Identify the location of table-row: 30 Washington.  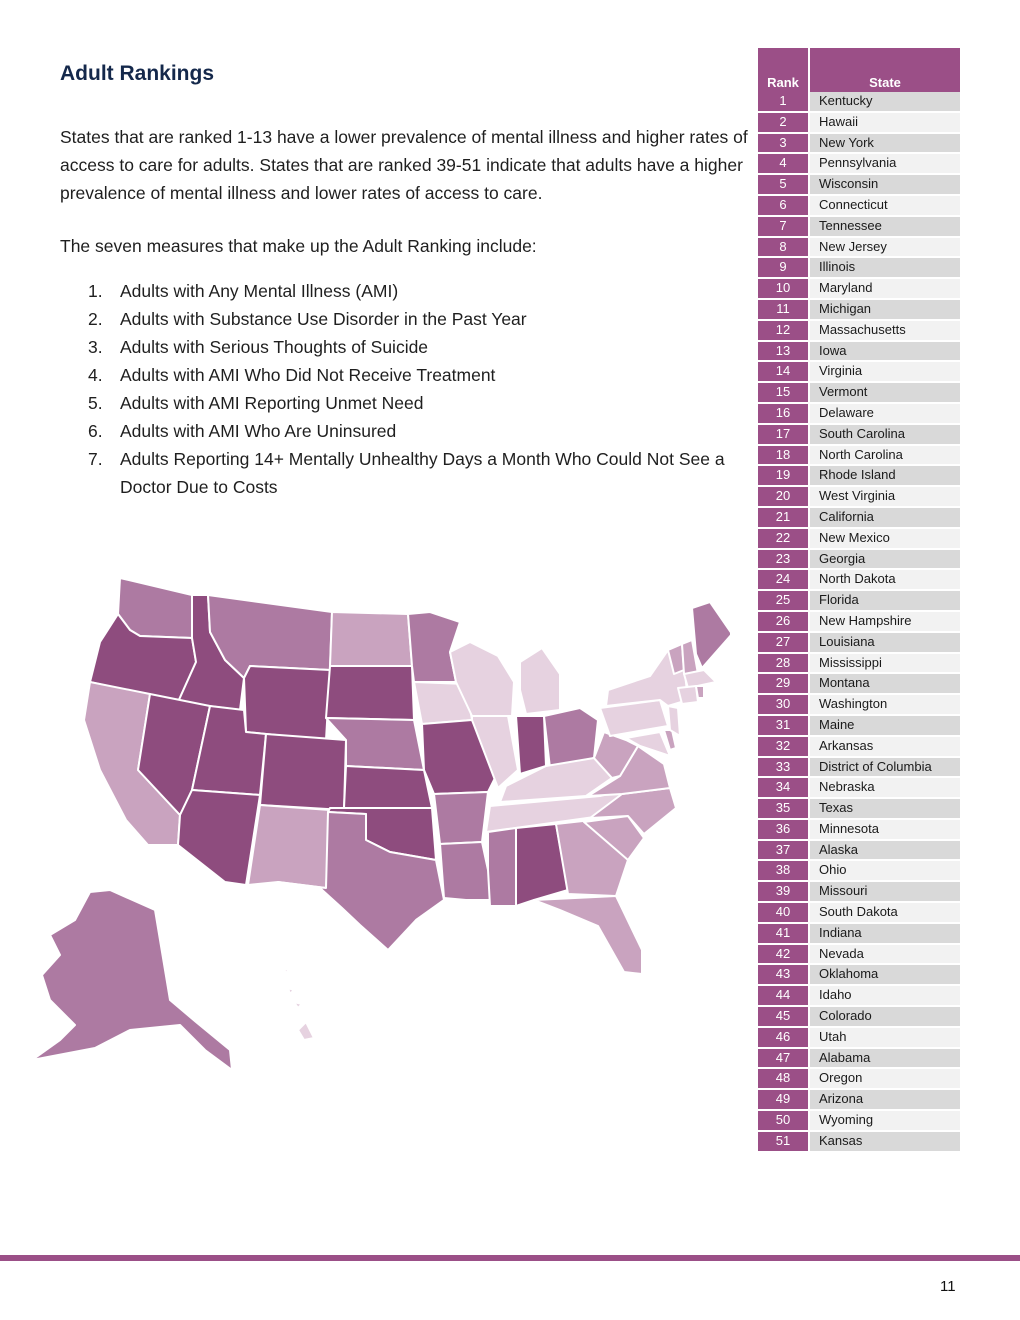
(859, 705).